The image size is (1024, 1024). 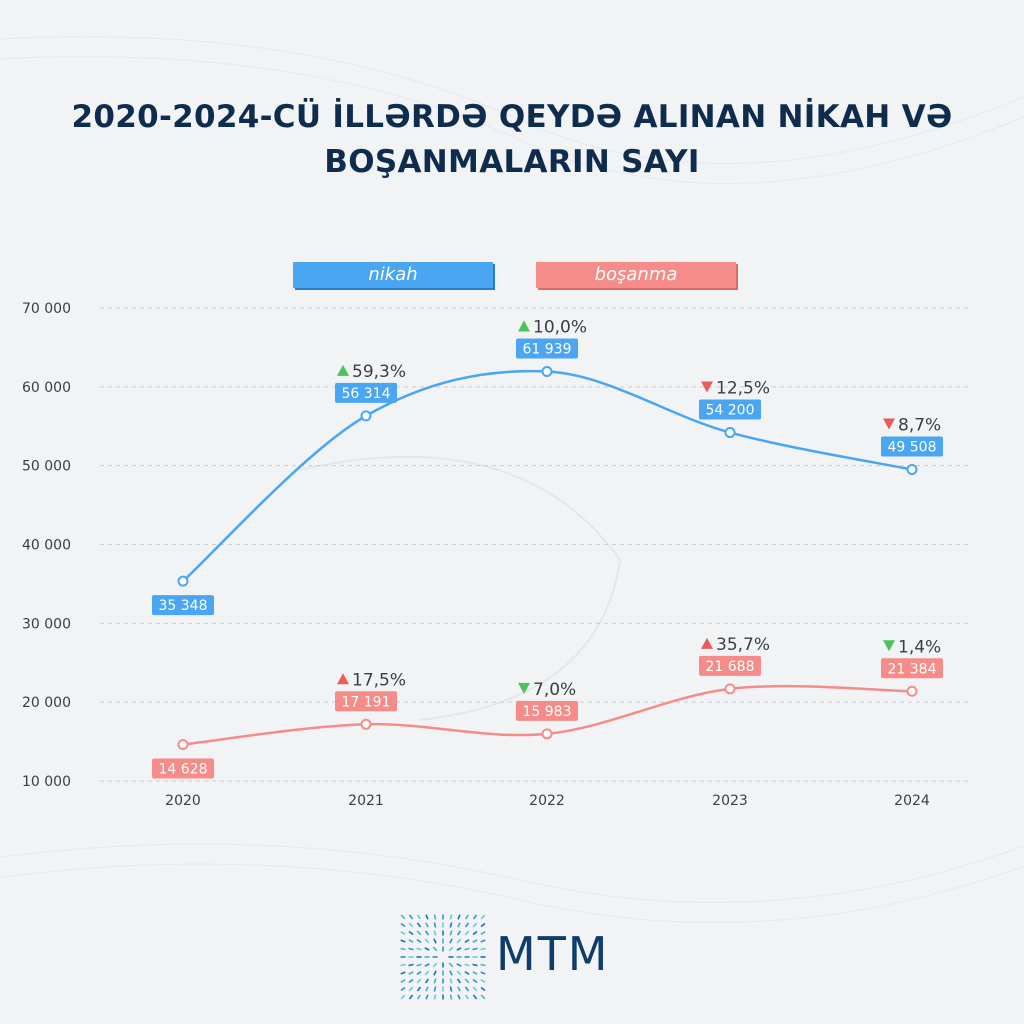 I want to click on y-tick-label: 30 000, so click(x=46, y=624).